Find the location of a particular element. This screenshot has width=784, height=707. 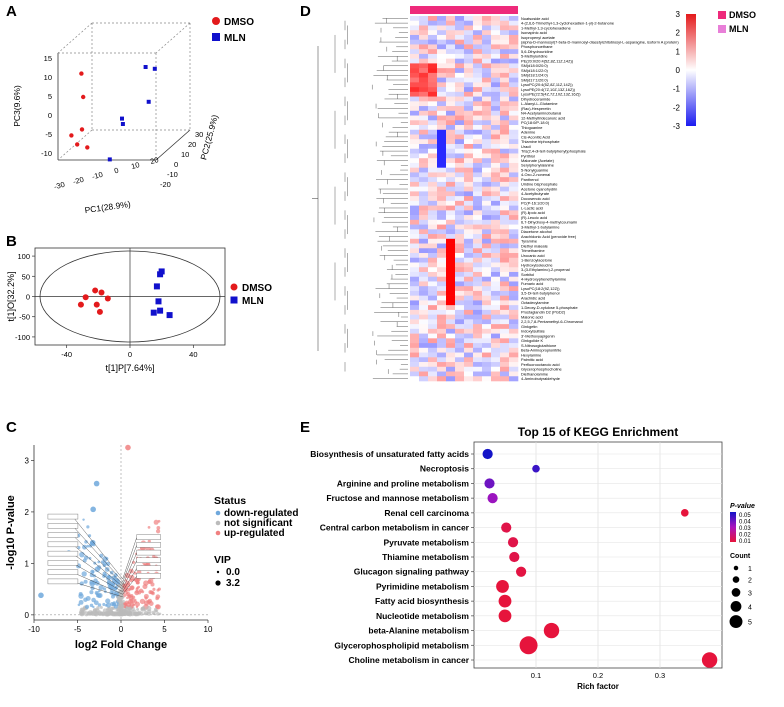

y-axis-label: t[1]O[32.2%] is located at coordinates (11, 296).